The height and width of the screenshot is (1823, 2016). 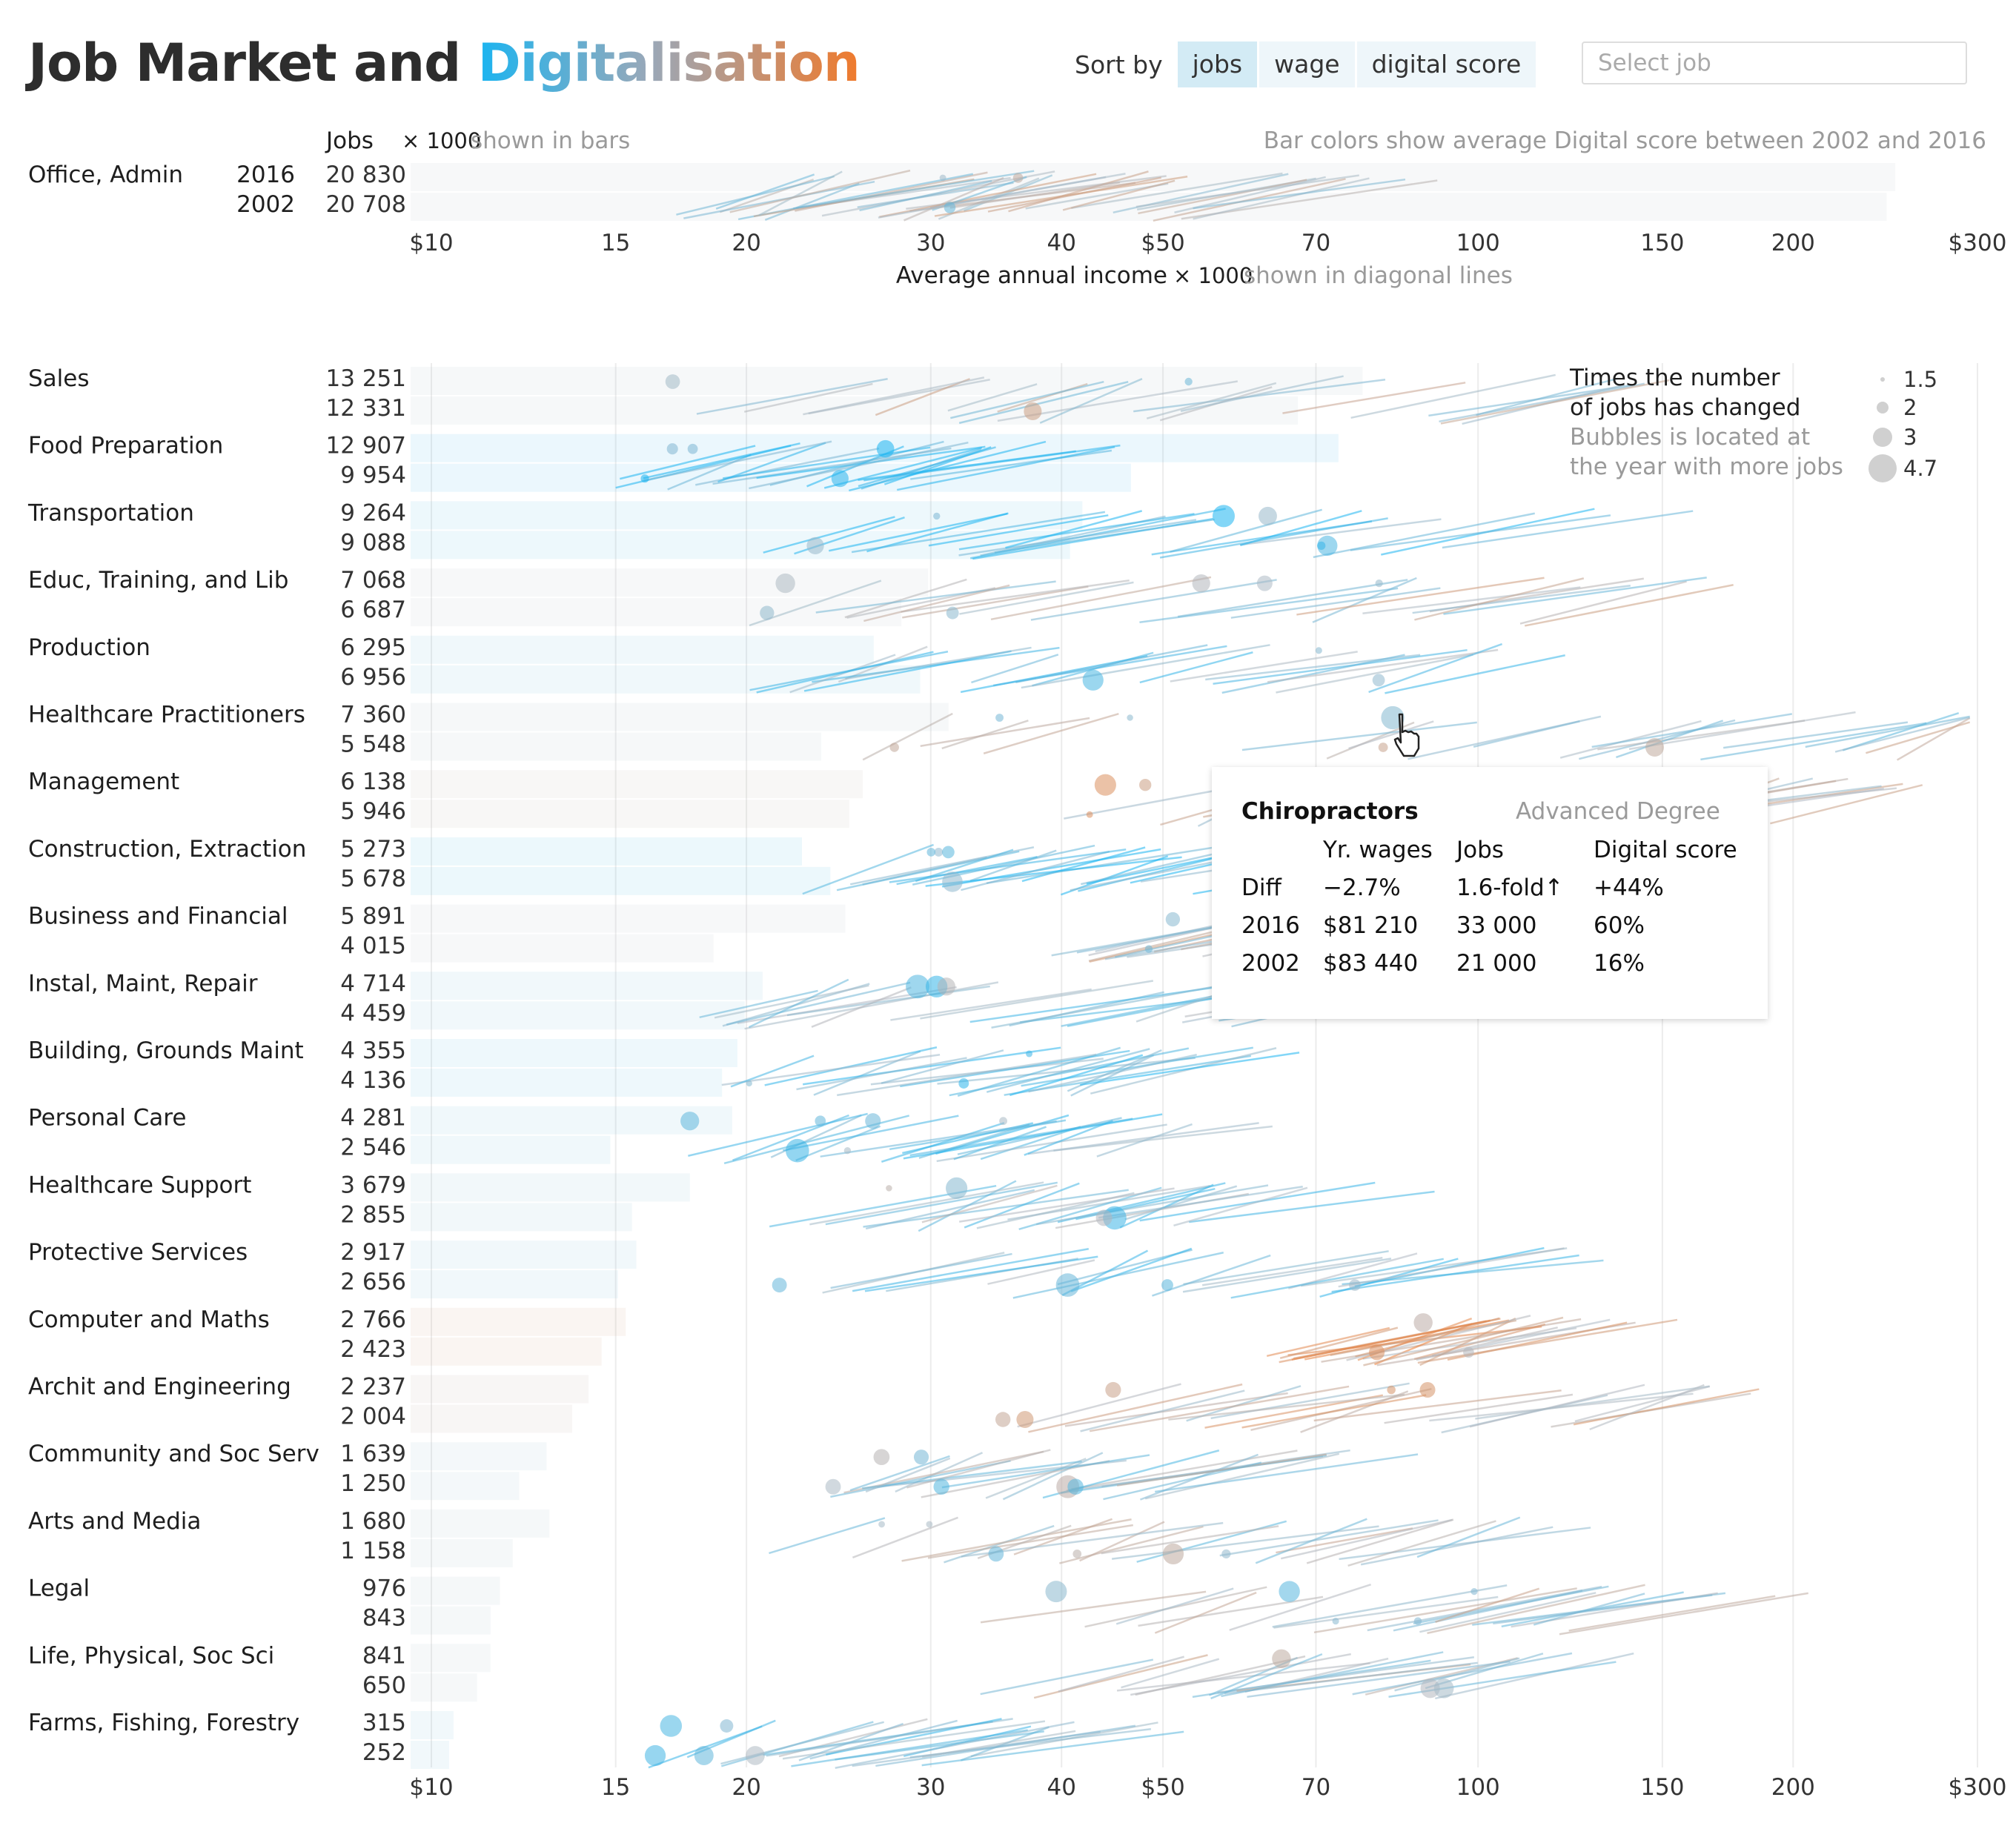 I want to click on sort-wage-button: wage, so click(x=1307, y=64).